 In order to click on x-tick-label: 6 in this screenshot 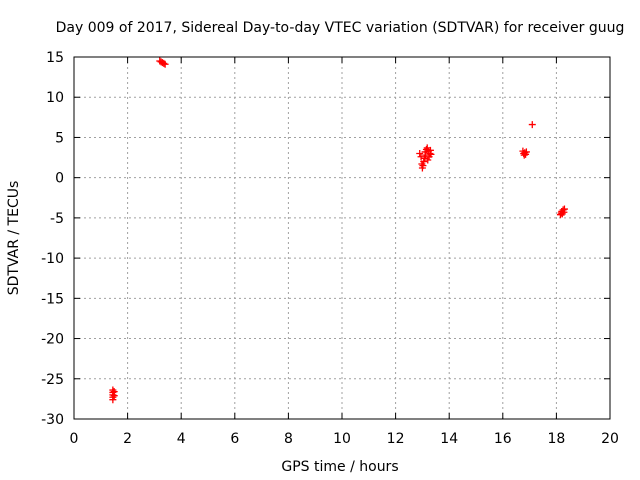, I will do `click(234, 439)`.